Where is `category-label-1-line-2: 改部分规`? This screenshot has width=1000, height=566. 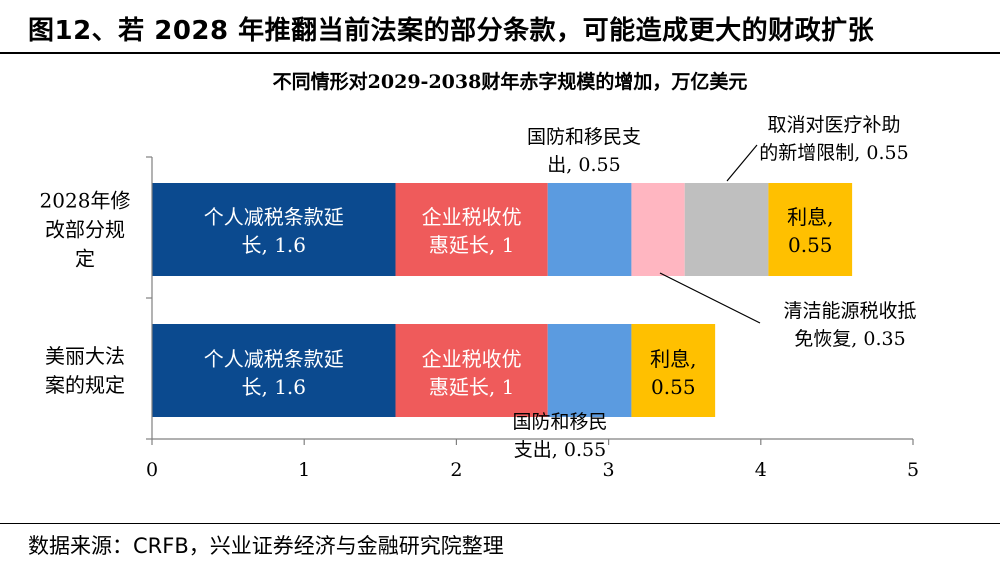 category-label-1-line-2: 改部分规 is located at coordinates (85, 230).